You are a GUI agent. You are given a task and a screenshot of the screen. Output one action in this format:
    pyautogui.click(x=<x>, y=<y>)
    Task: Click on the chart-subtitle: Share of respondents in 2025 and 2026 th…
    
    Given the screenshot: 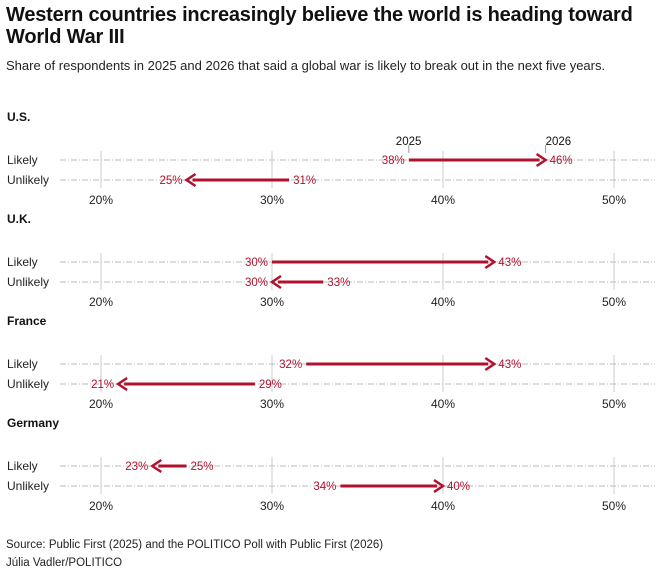 What is the action you would take?
    pyautogui.click(x=306, y=65)
    